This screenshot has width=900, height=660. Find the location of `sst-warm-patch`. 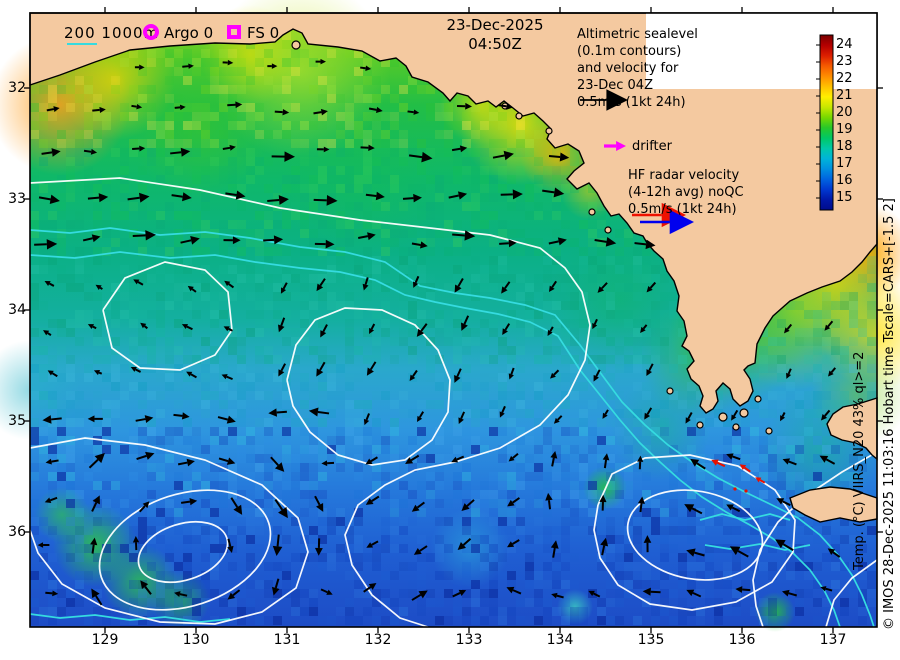

sst-warm-patch is located at coordinates (620, 300).